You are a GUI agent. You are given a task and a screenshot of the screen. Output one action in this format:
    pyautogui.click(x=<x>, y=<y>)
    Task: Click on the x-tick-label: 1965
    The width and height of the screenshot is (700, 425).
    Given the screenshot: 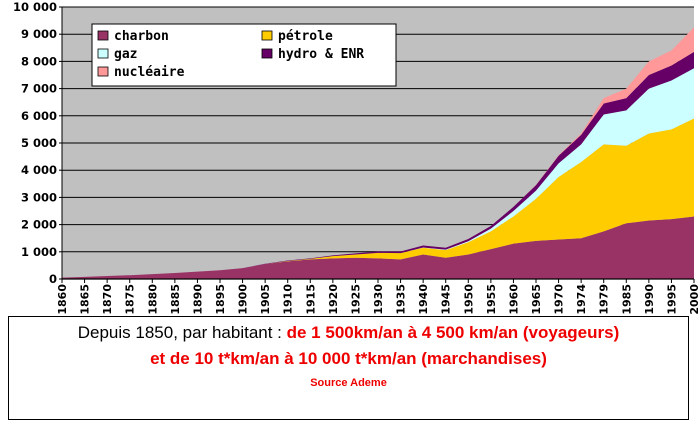 What is the action you would take?
    pyautogui.click(x=536, y=299)
    